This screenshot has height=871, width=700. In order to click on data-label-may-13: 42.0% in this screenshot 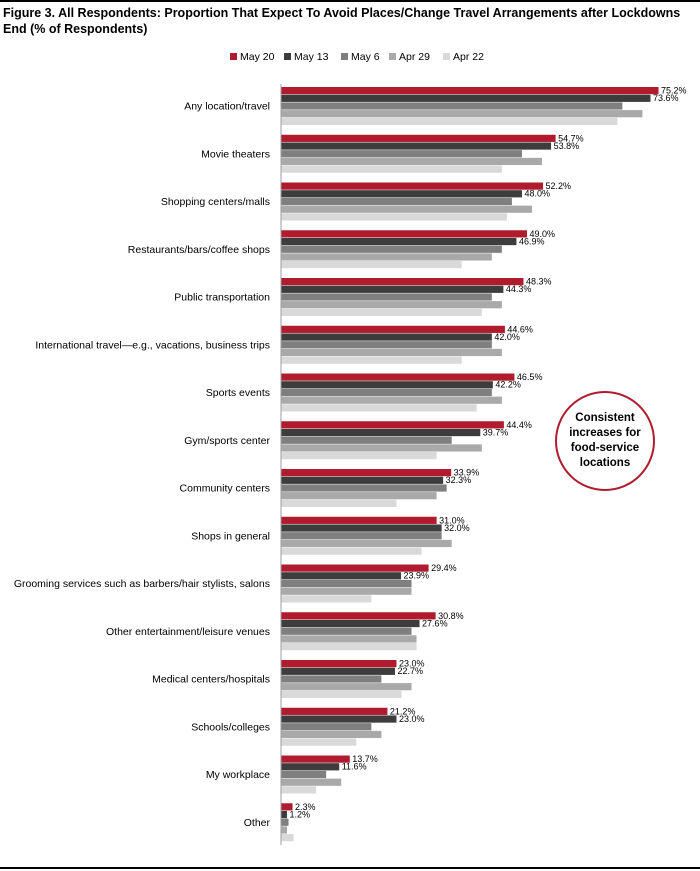, I will do `click(507, 337)`.